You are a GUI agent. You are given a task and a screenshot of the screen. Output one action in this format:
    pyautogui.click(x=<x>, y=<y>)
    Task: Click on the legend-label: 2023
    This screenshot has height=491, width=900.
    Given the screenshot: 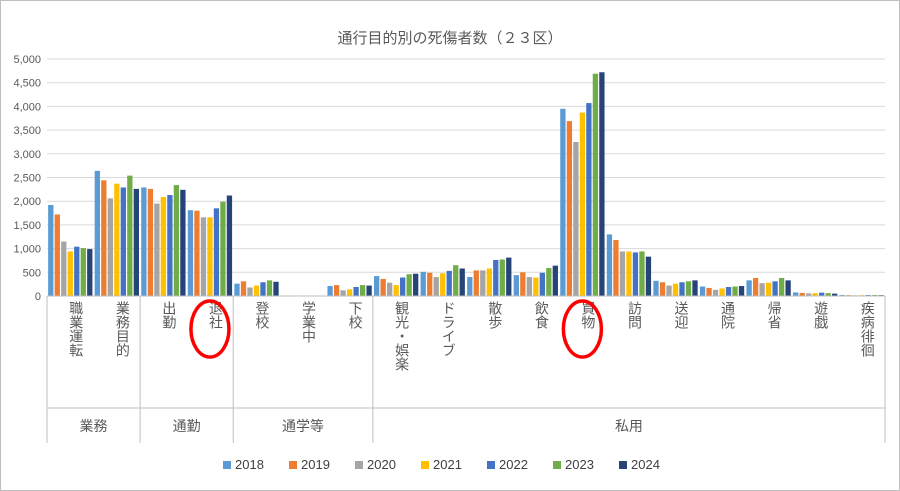 What is the action you would take?
    pyautogui.click(x=579, y=464)
    